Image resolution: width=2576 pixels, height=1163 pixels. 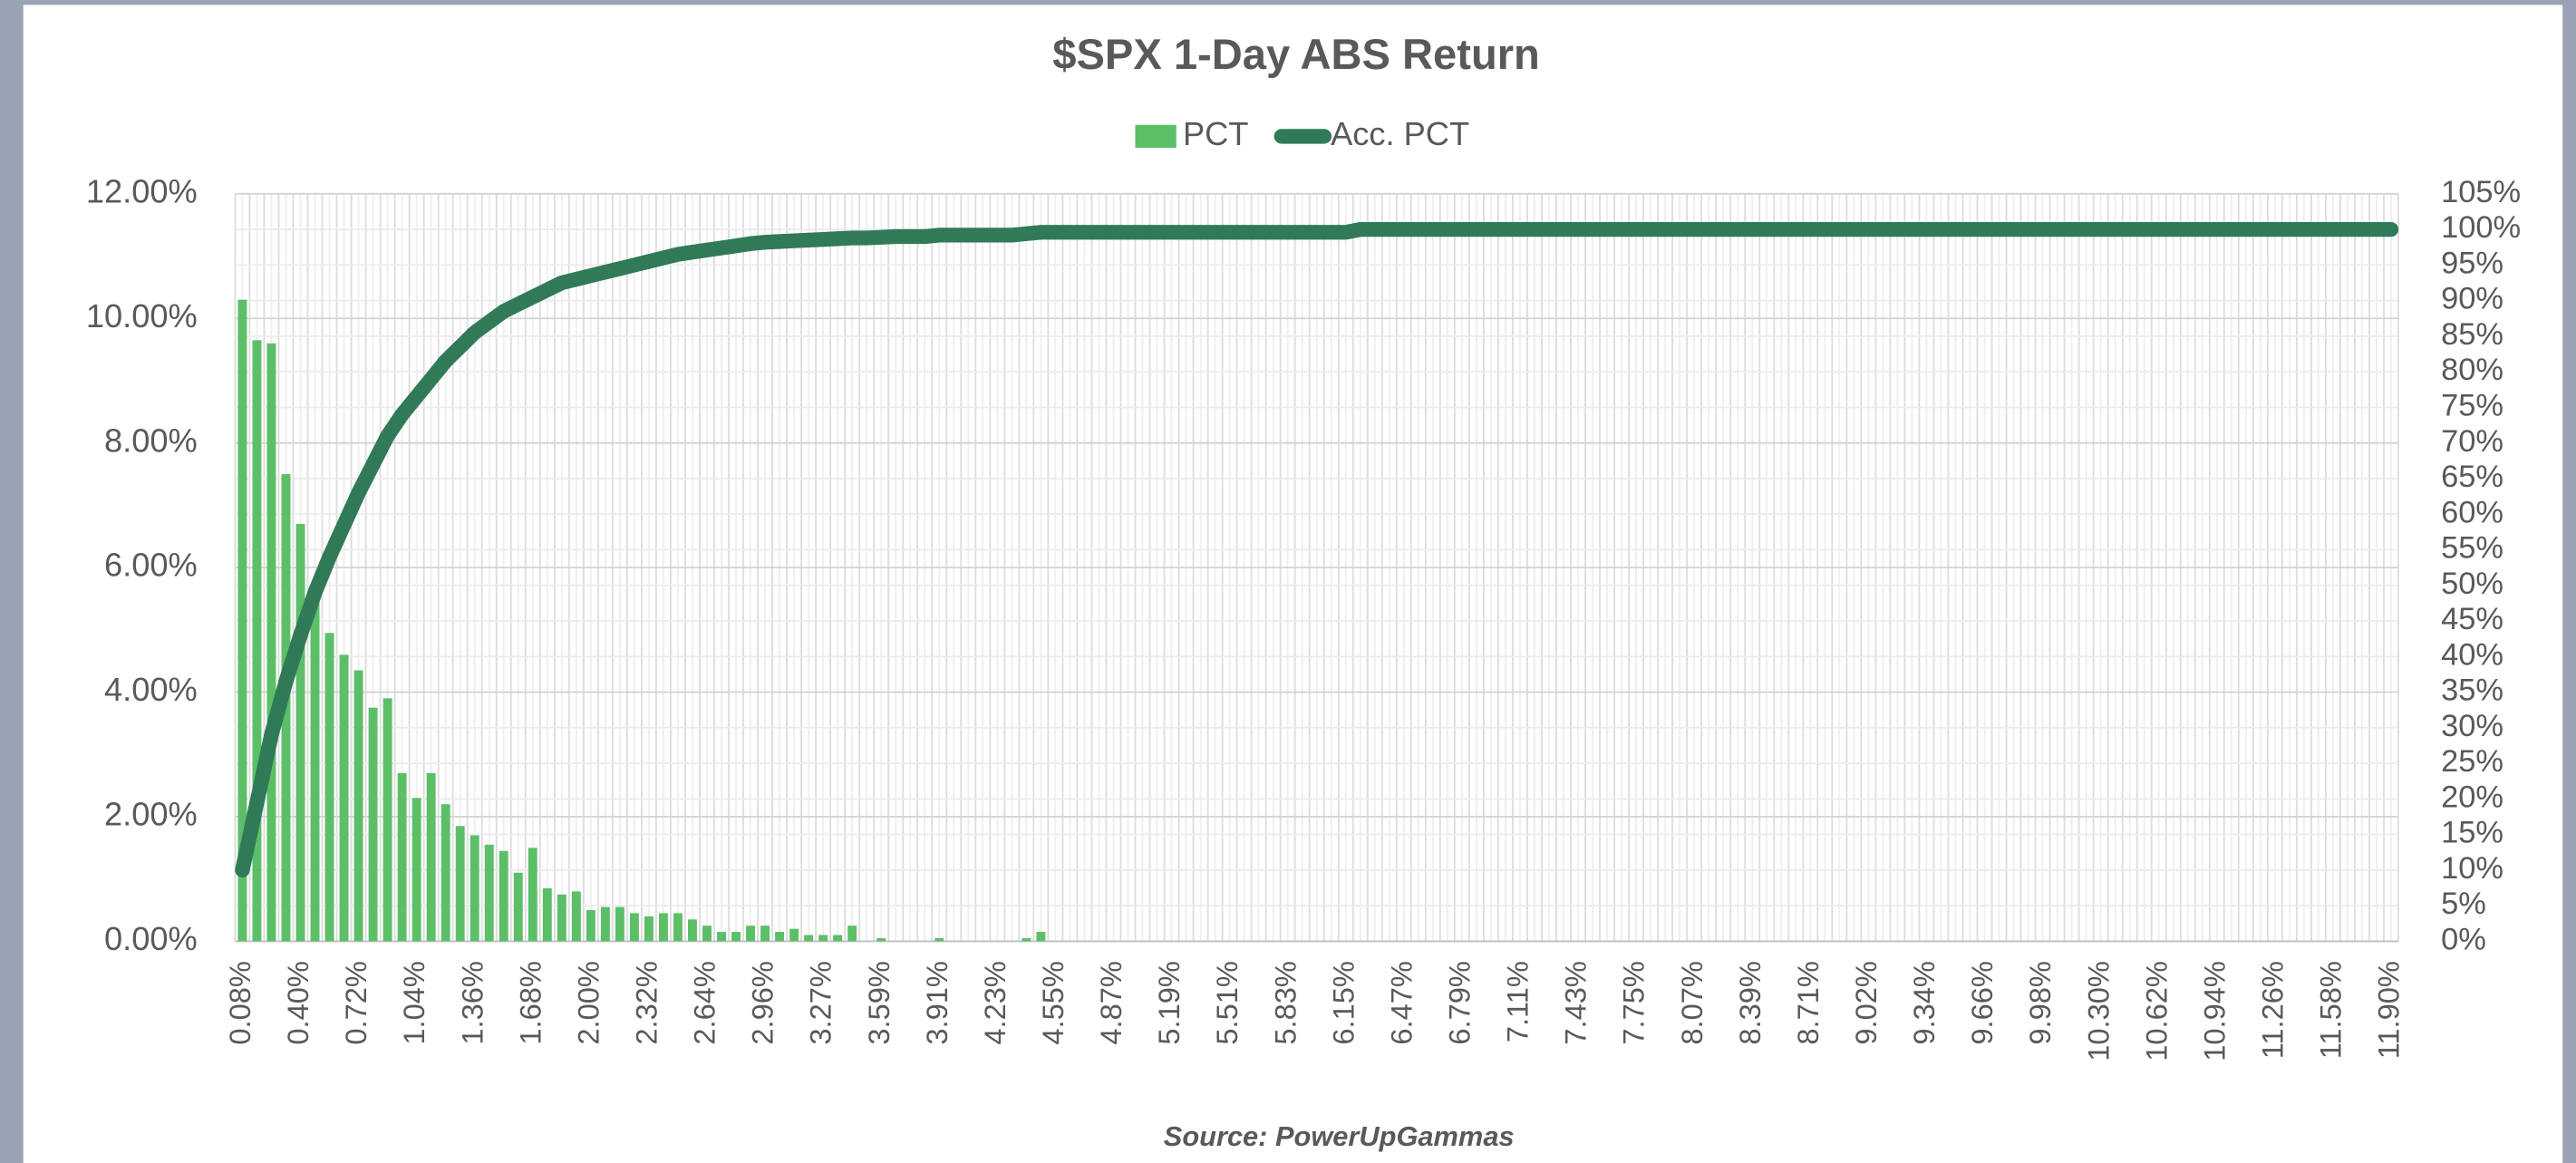 What do you see at coordinates (2098, 1011) in the screenshot?
I see `x-tick-label: 10.30%` at bounding box center [2098, 1011].